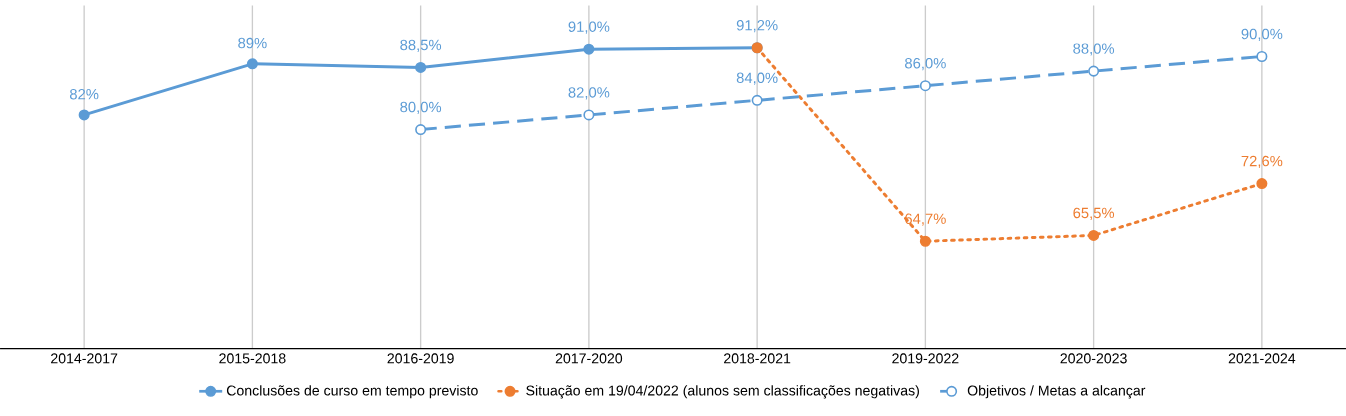  What do you see at coordinates (1262, 358) in the screenshot?
I see `x-tick-label: 2021-2024` at bounding box center [1262, 358].